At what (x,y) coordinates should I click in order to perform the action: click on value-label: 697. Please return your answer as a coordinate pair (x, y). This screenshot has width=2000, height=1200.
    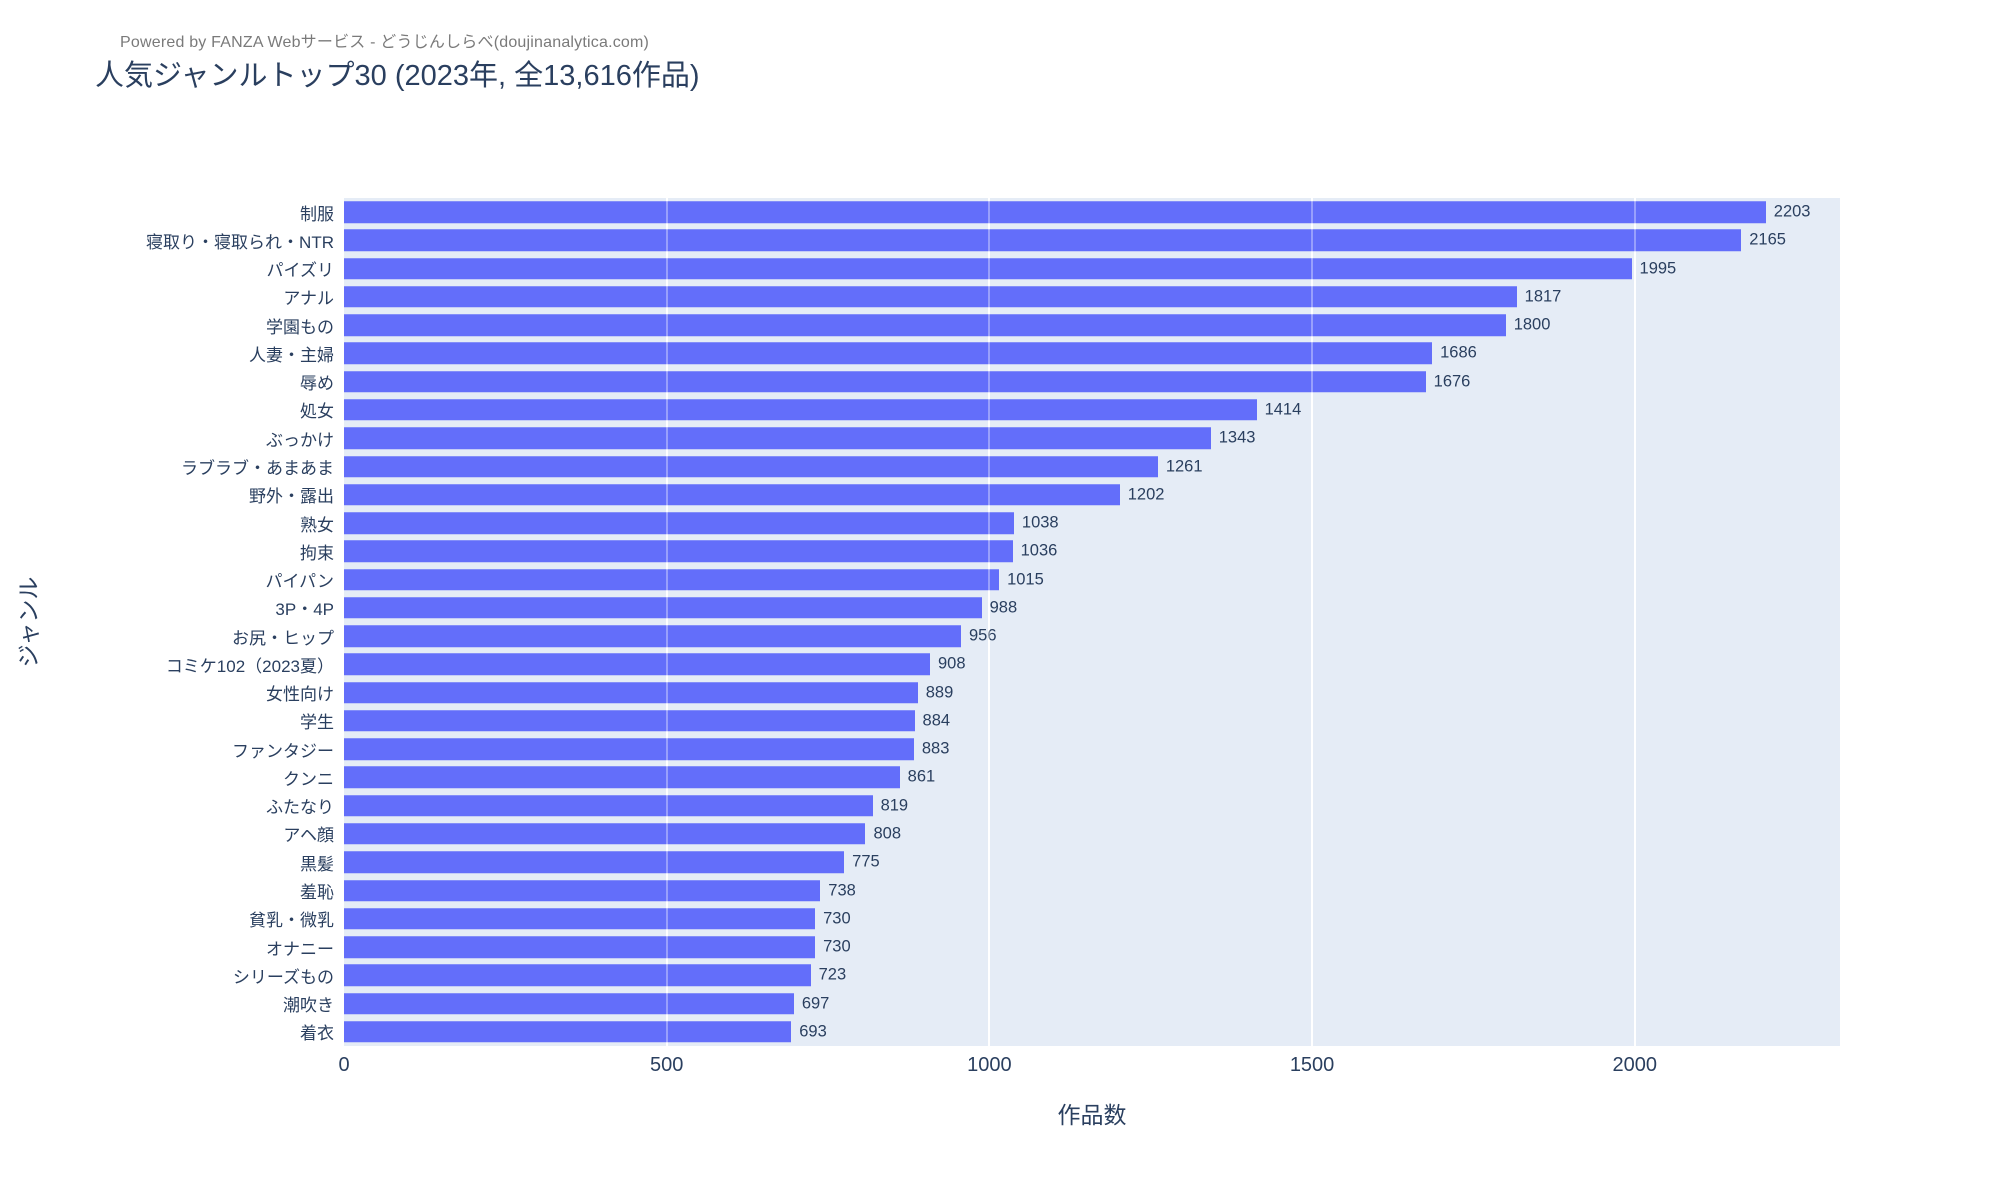
    Looking at the image, I should click on (815, 1003).